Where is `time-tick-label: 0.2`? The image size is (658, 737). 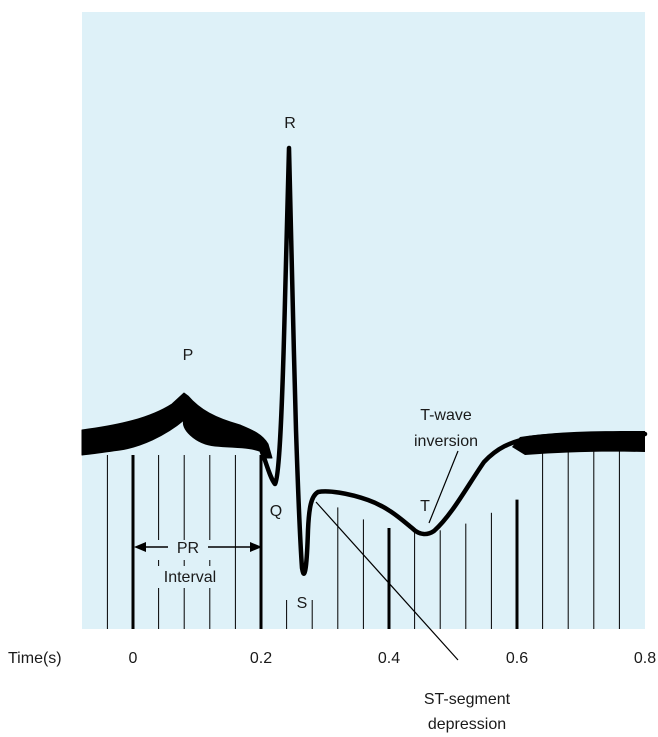 time-tick-label: 0.2 is located at coordinates (261, 658).